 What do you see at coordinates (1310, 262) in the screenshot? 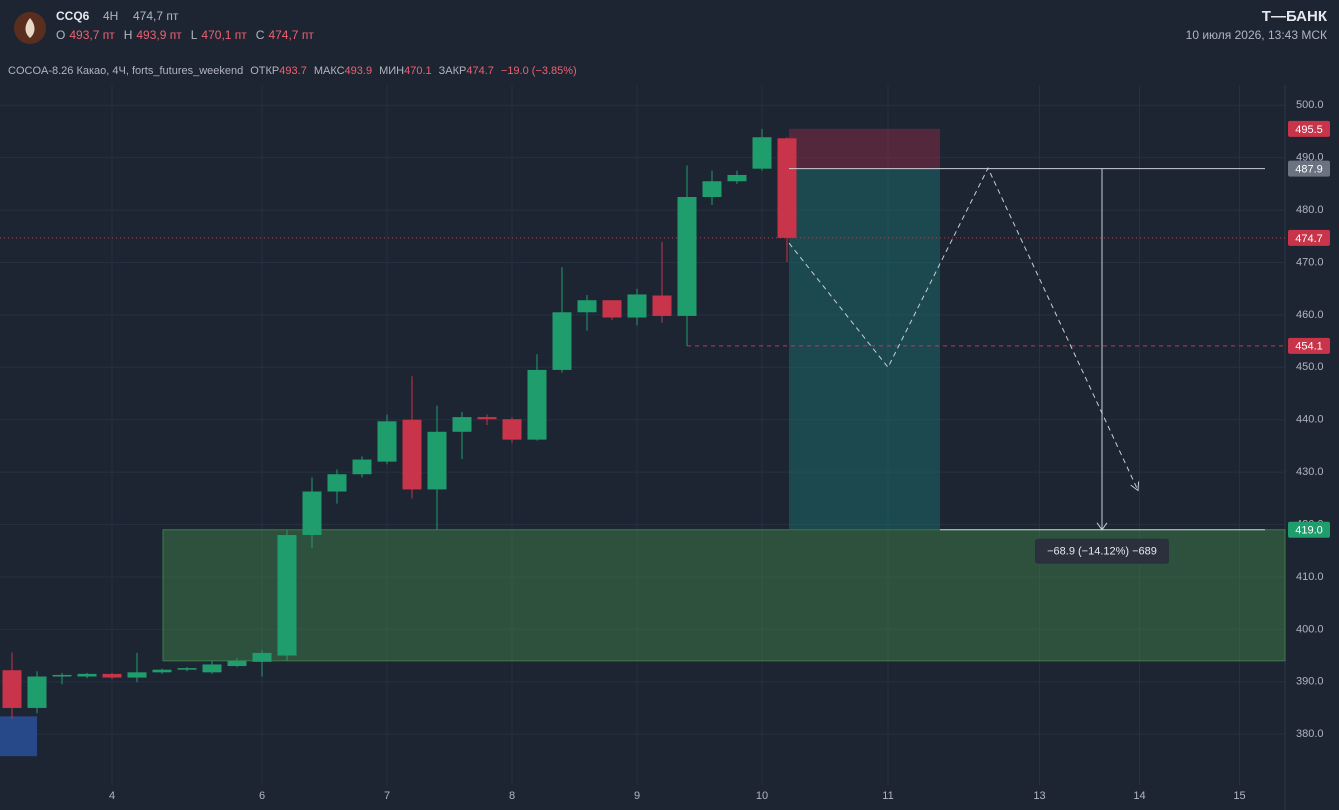
I see `y-tick-label: 470.0` at bounding box center [1310, 262].